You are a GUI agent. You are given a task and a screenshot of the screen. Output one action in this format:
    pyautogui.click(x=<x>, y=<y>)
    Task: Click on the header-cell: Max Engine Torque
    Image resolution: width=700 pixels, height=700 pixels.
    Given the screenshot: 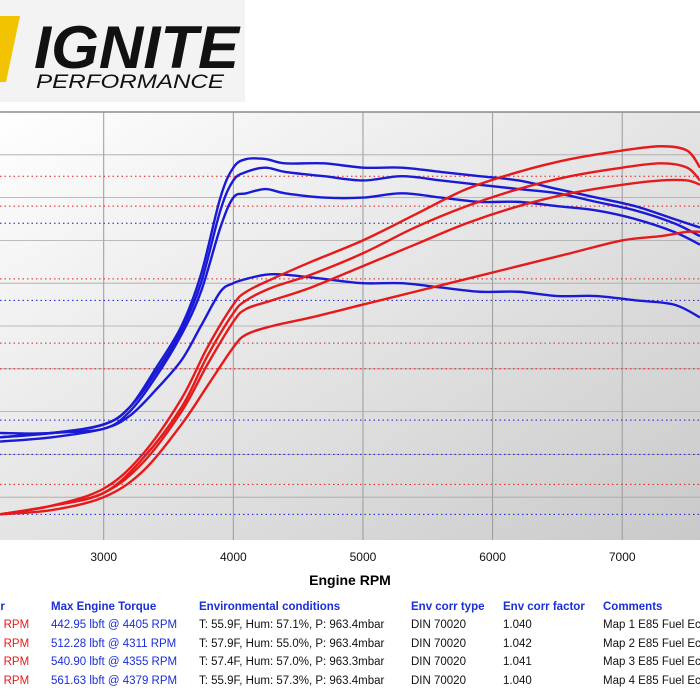 What is the action you would take?
    pyautogui.click(x=104, y=607)
    